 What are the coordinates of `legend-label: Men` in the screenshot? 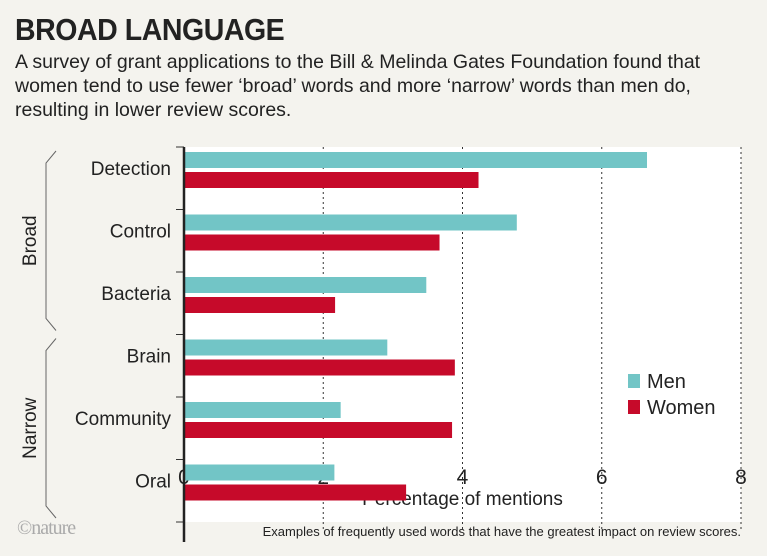 It's located at (666, 382).